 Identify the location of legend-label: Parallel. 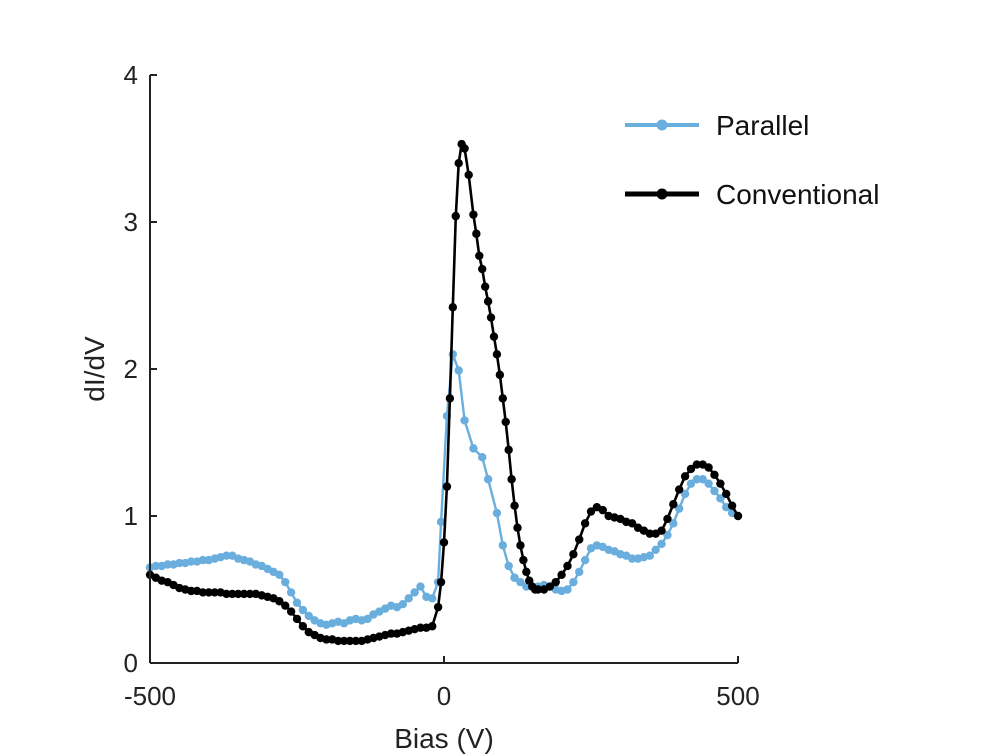
(762, 125).